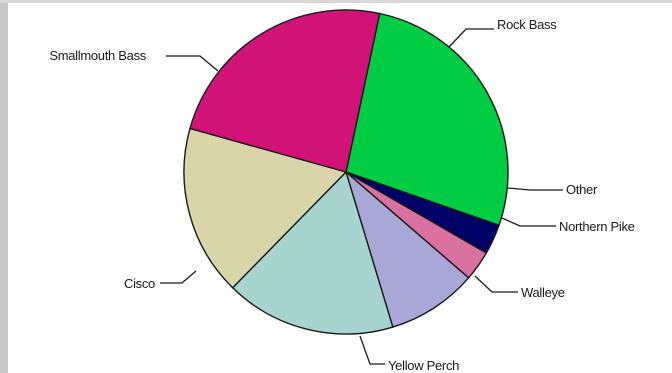 The width and height of the screenshot is (672, 373). I want to click on leader-line-smallmouth-bass, so click(192, 63).